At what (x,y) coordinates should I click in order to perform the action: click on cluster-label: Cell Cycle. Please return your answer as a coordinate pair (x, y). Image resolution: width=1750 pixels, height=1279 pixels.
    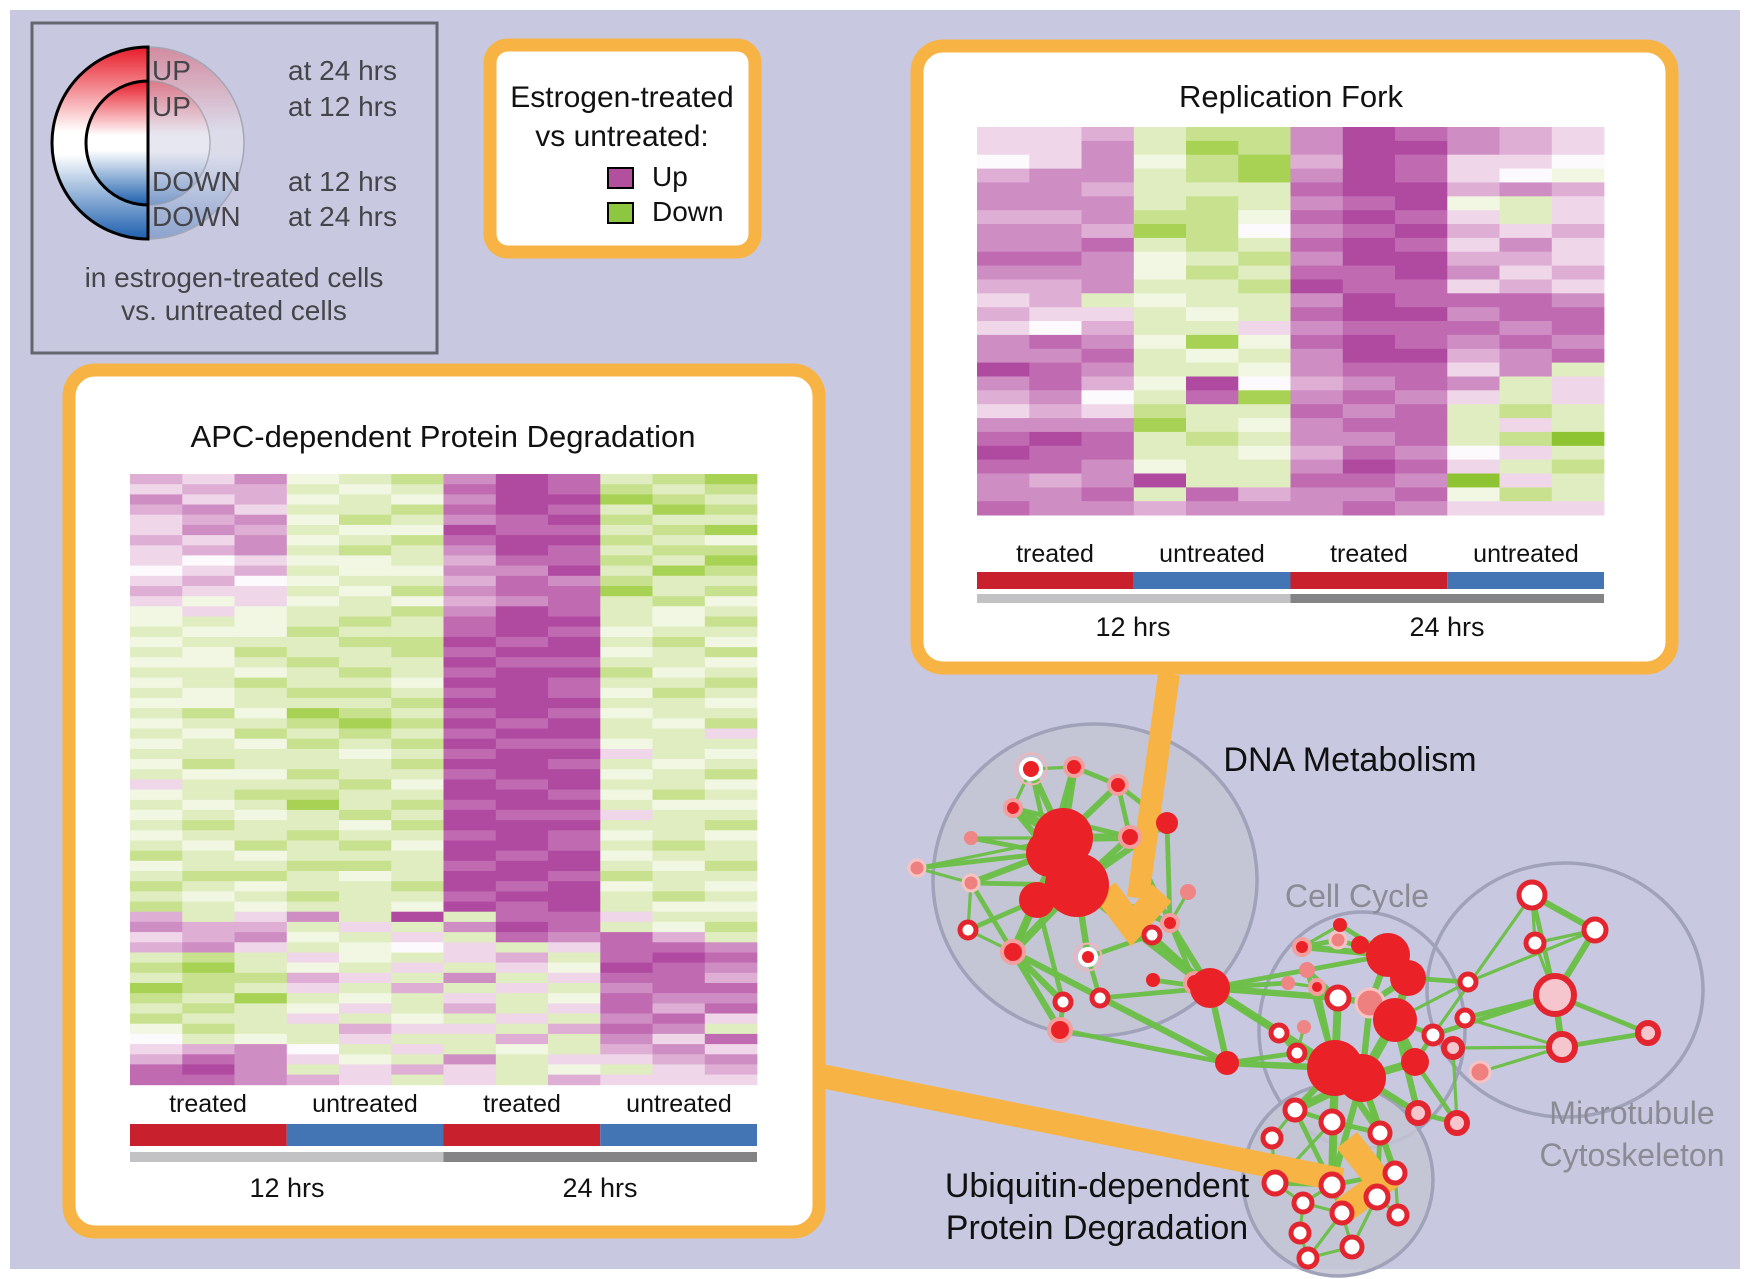
    Looking at the image, I should click on (1357, 896).